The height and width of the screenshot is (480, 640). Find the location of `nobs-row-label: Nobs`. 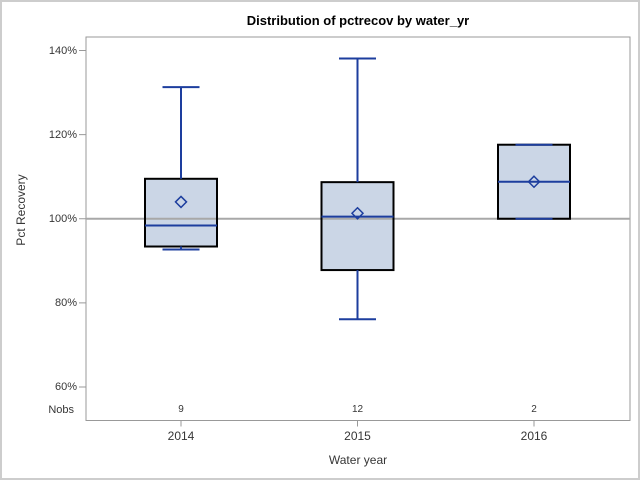

nobs-row-label: Nobs is located at coordinates (61, 410).